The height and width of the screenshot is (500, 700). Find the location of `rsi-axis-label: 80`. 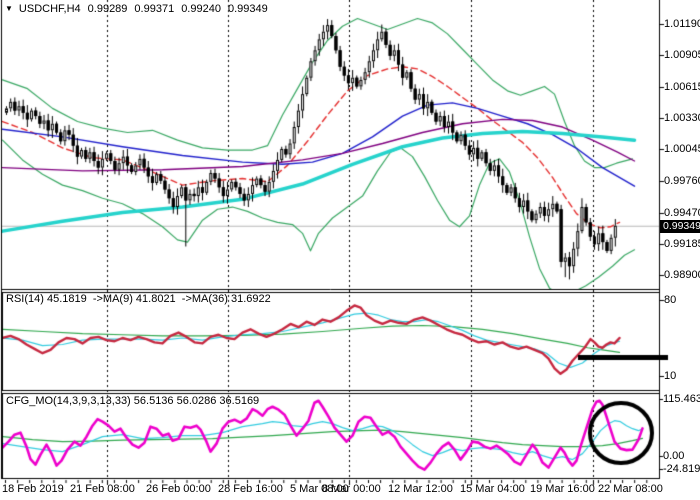

rsi-axis-label: 80 is located at coordinates (670, 300).